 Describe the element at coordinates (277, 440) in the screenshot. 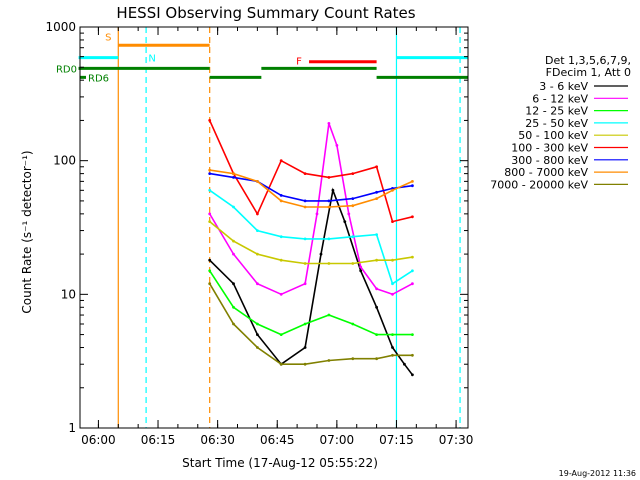

I see `x-tick-label: 06:45` at that location.